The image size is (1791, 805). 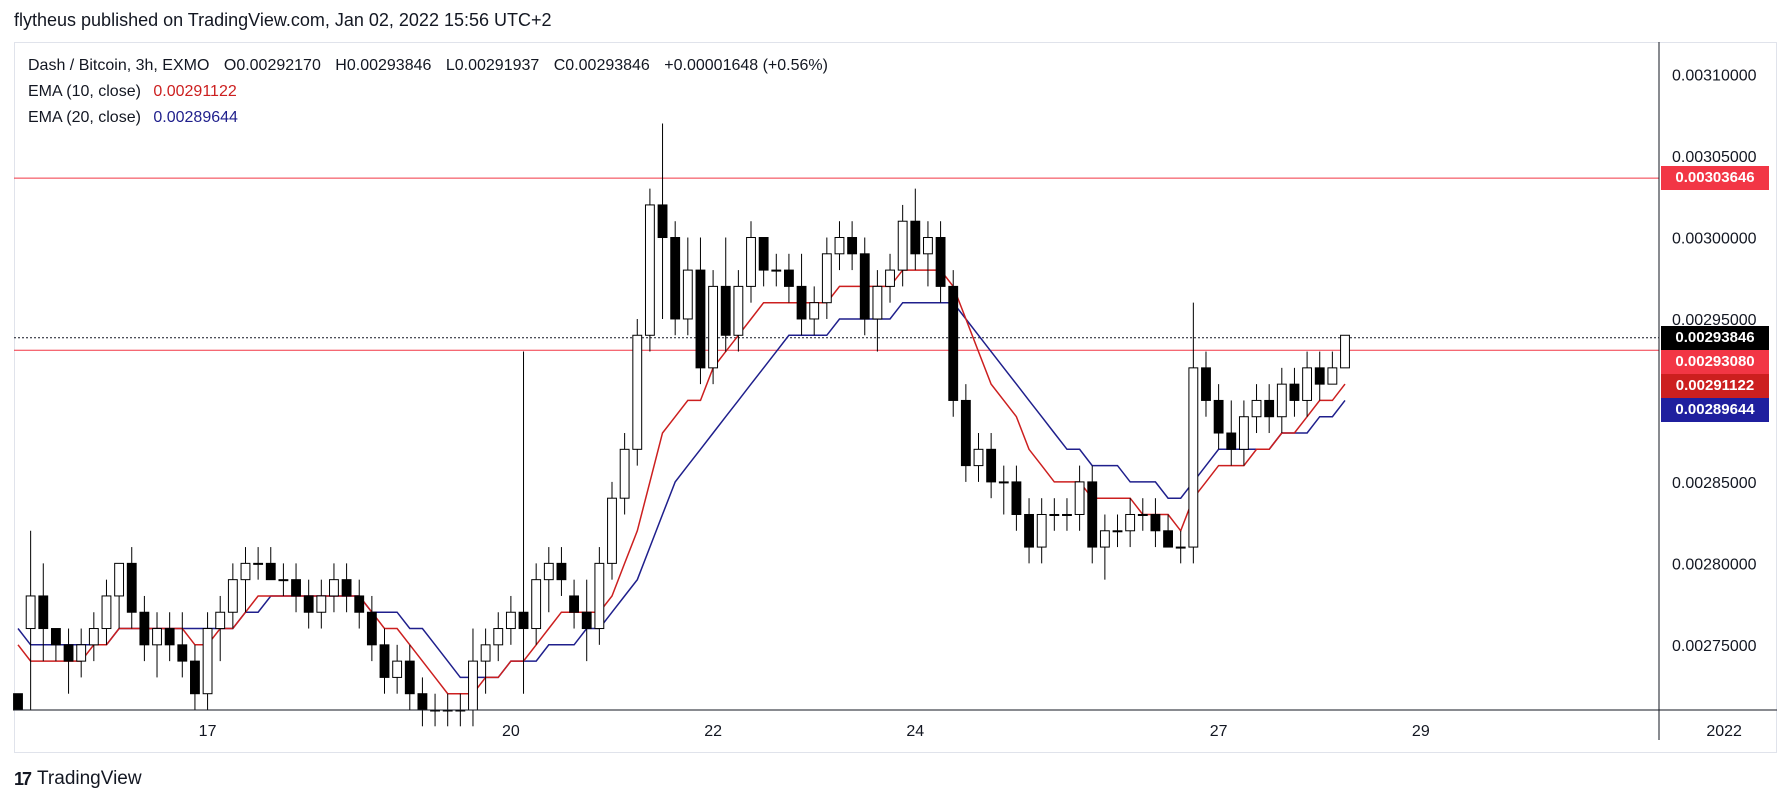 I want to click on x-tick-label: 29, so click(x=1421, y=731).